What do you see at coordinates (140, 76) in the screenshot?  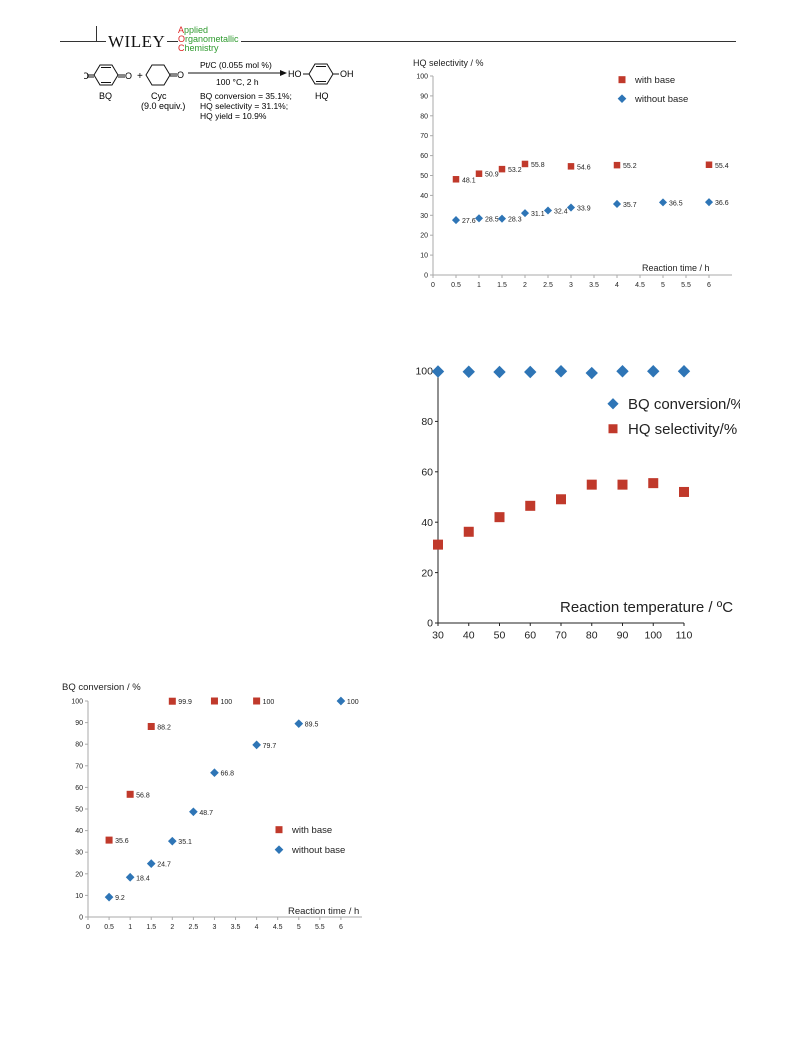 I see `plus-sign: +` at bounding box center [140, 76].